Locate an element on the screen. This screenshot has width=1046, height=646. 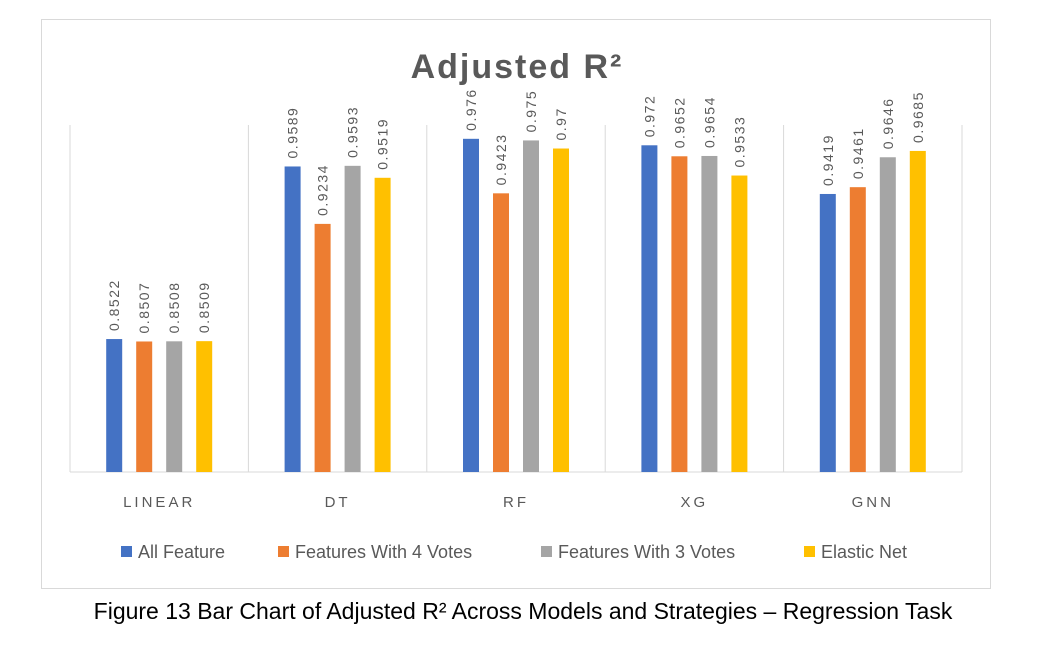
data-label: 0.8522 is located at coordinates (114, 305).